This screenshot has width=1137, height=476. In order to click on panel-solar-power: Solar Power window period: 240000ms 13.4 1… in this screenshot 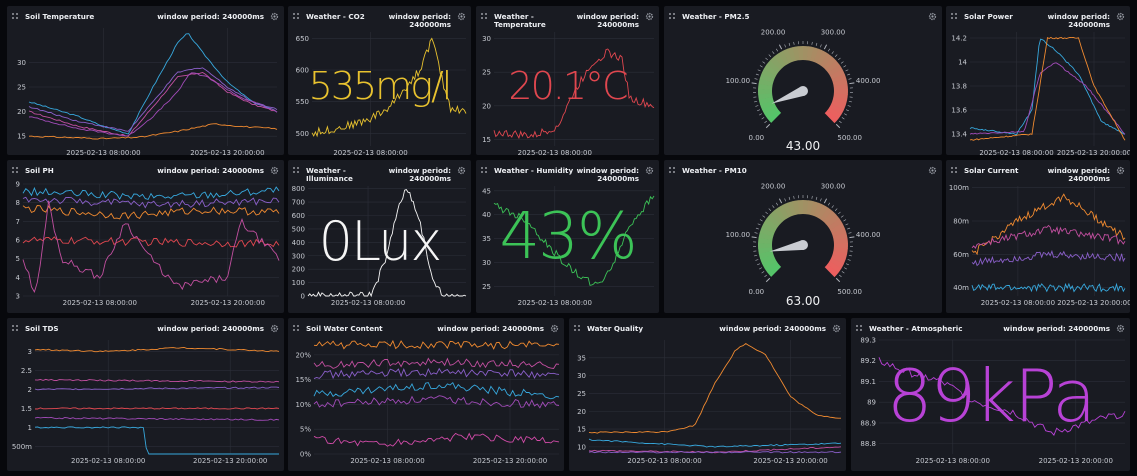, I will do `click(1038, 80)`.